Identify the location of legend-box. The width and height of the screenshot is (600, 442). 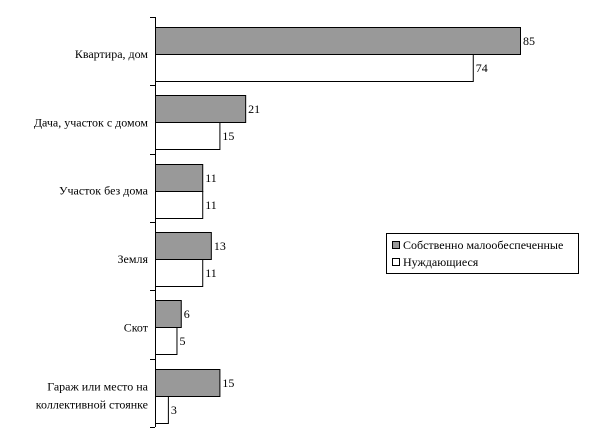
(482, 253).